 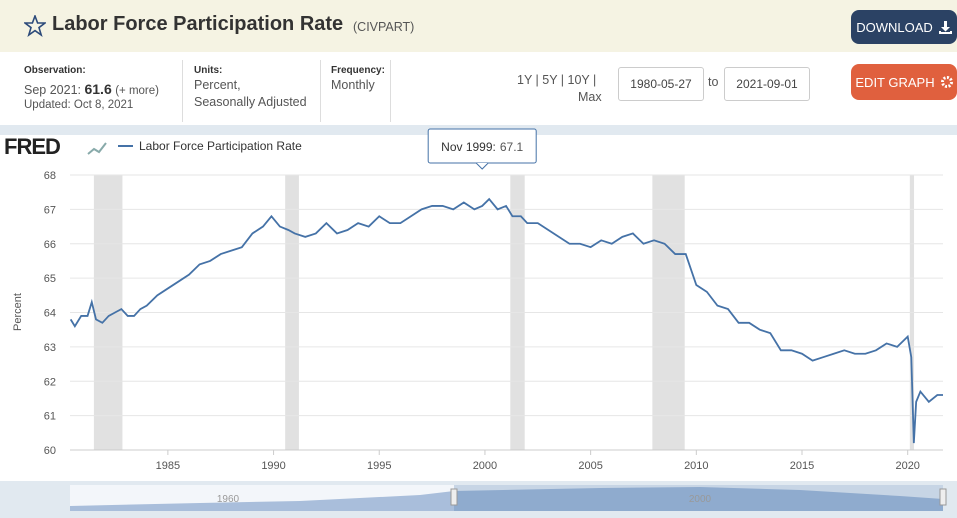 I want to click on legend-label: Labor Force Participation Rate, so click(x=220, y=146).